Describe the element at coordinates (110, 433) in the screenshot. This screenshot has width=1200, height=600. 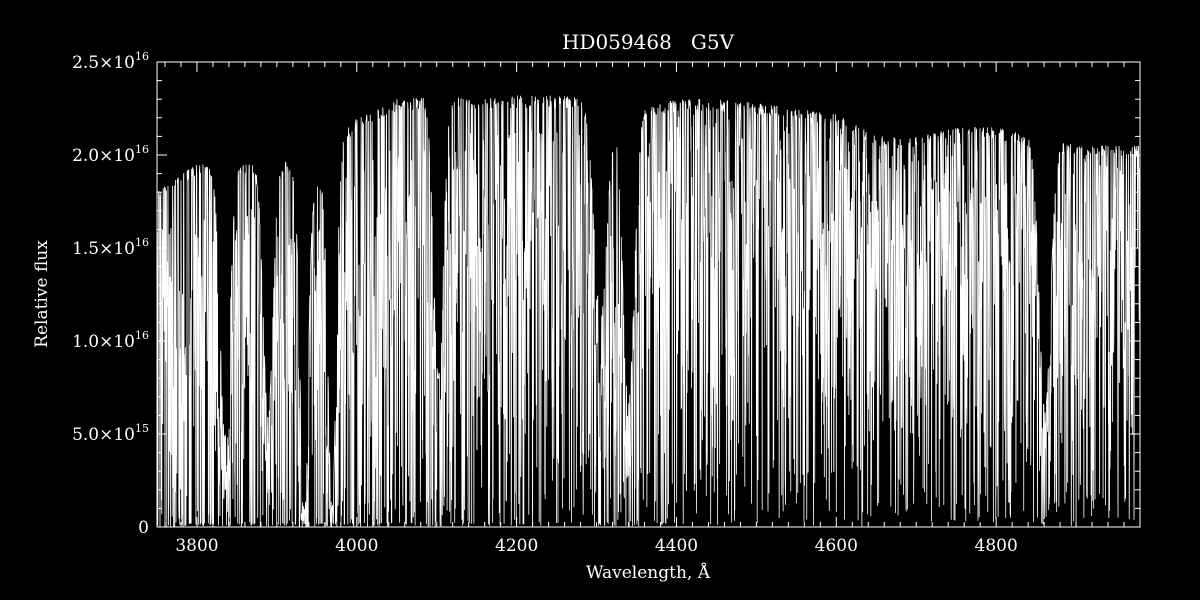
I see `y-tick-label: 5.0×10¹⁵` at that location.